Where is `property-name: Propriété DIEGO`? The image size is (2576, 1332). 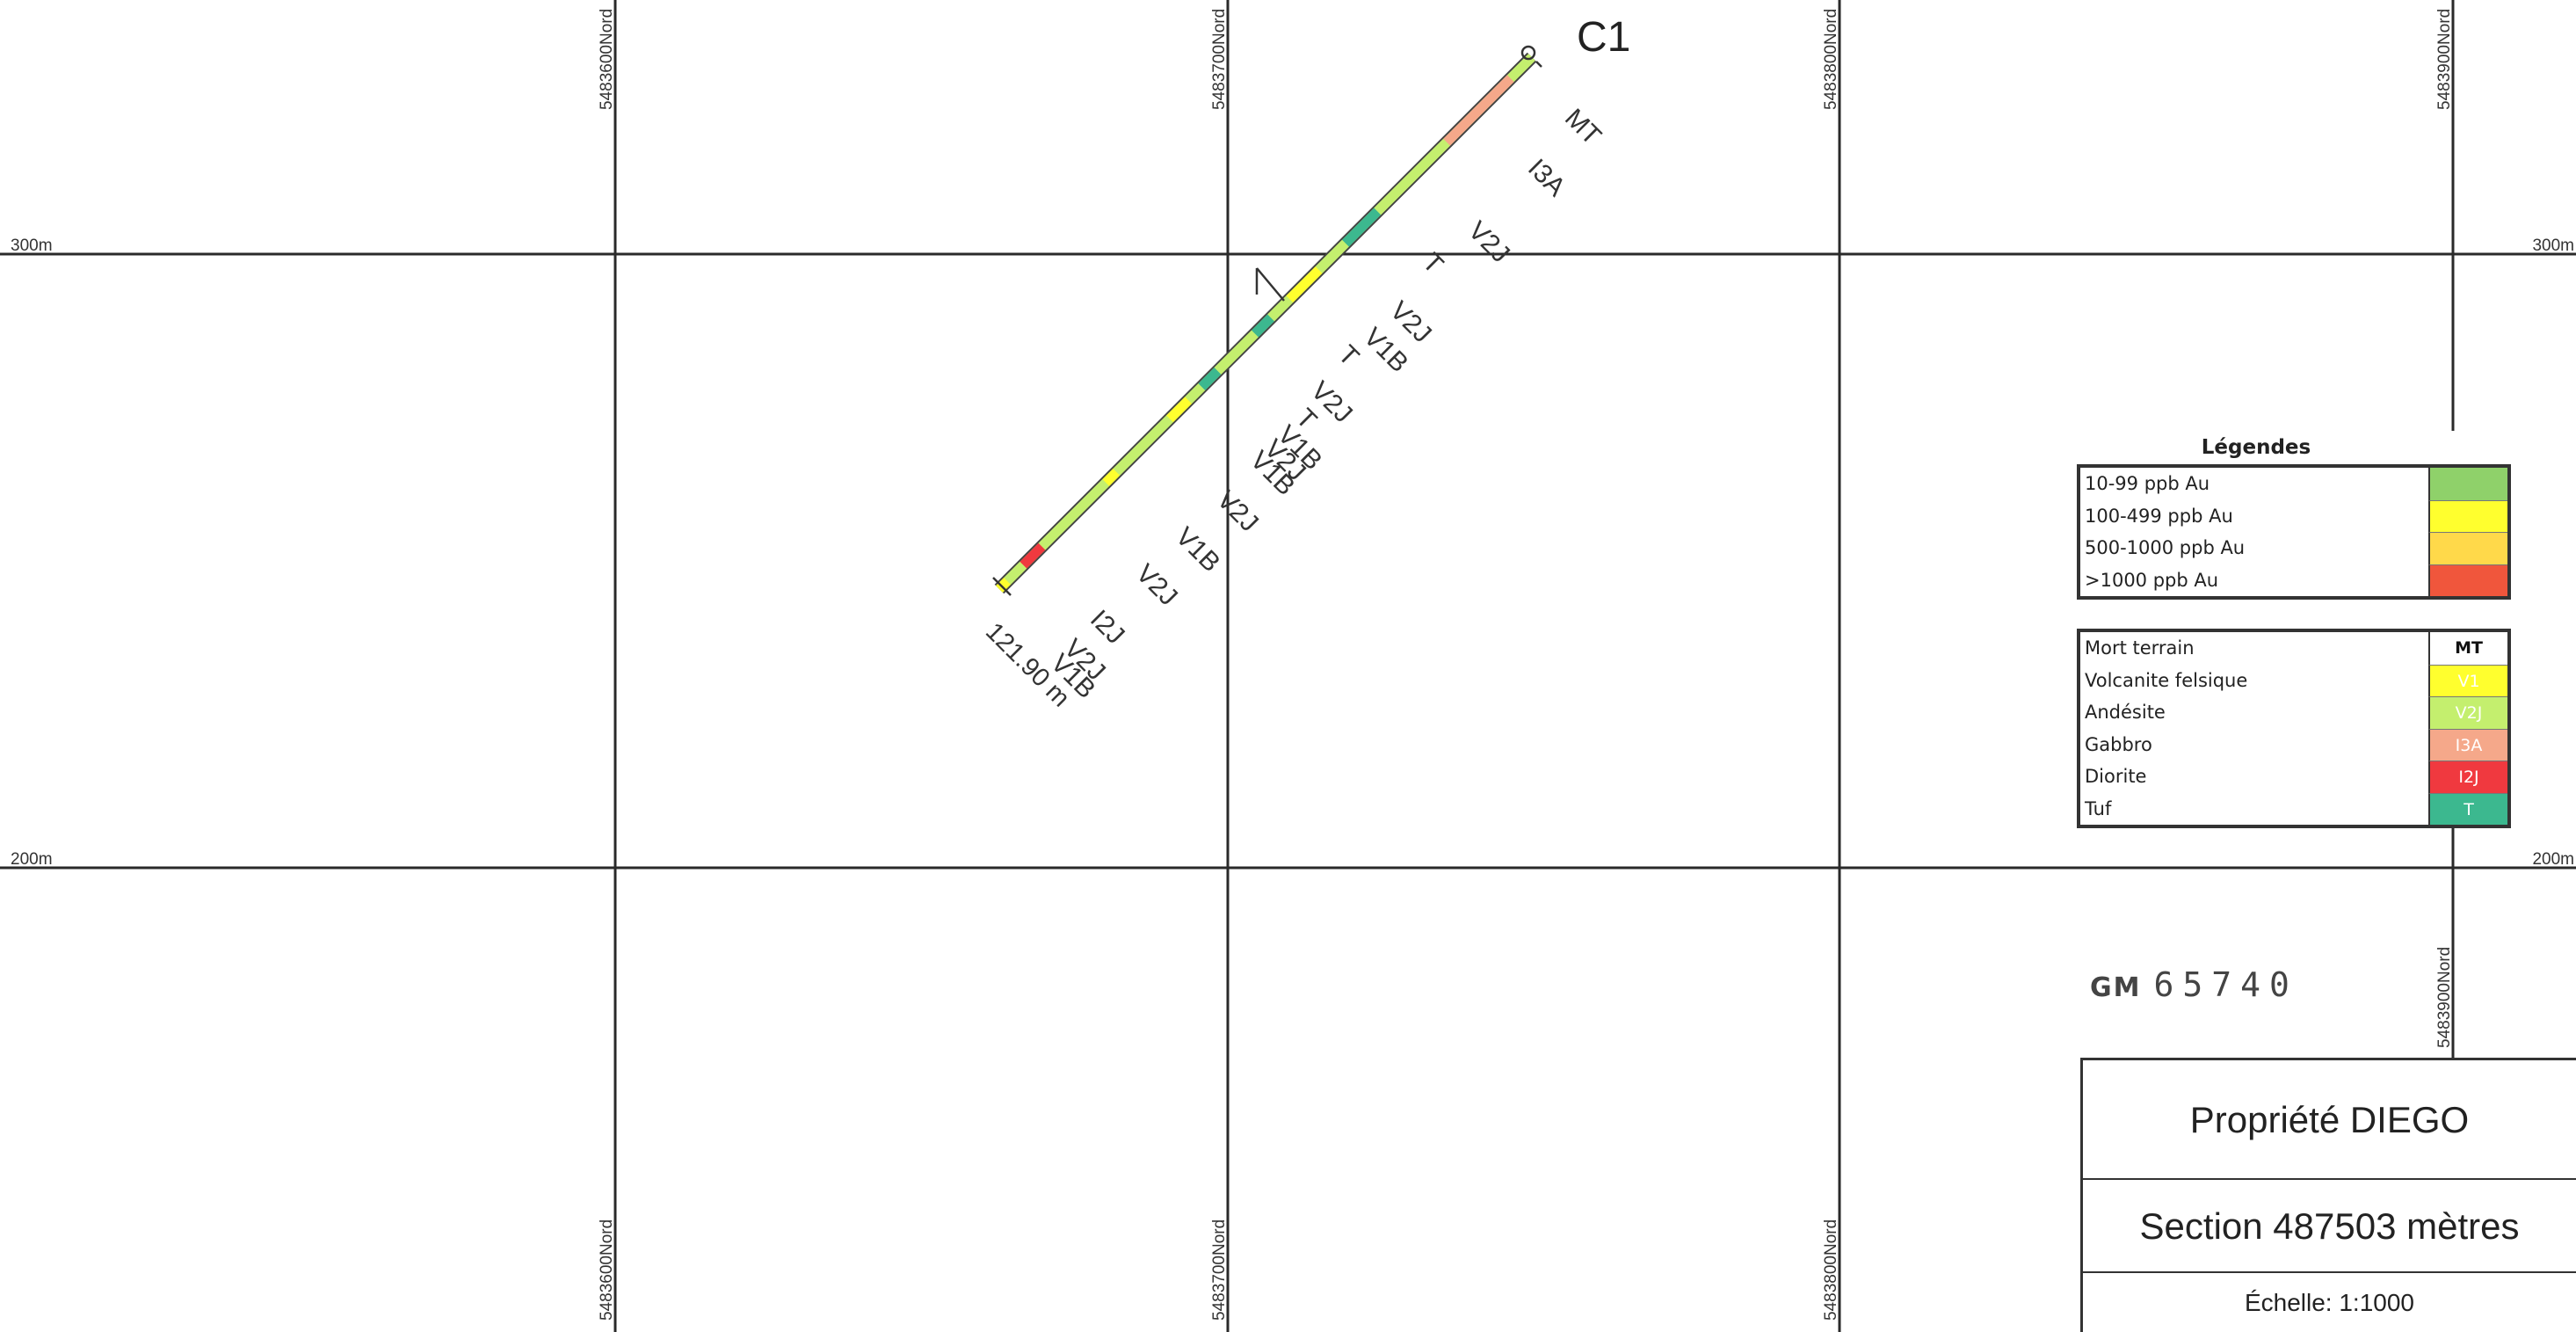
property-name: Propriété DIEGO is located at coordinates (2329, 1120).